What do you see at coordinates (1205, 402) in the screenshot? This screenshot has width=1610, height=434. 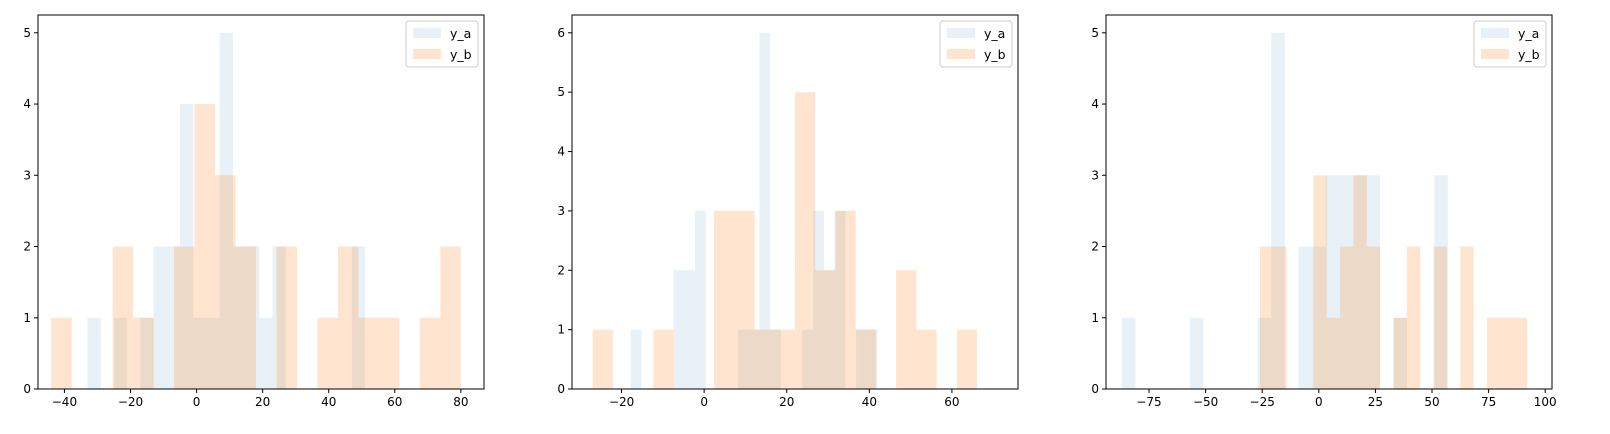 I see `x-tick-label: −50` at bounding box center [1205, 402].